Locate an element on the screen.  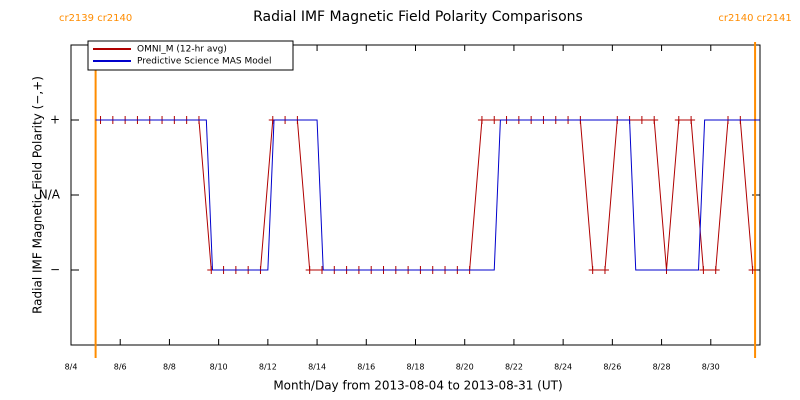
x-tick-label: 8/14 is located at coordinates (317, 367).